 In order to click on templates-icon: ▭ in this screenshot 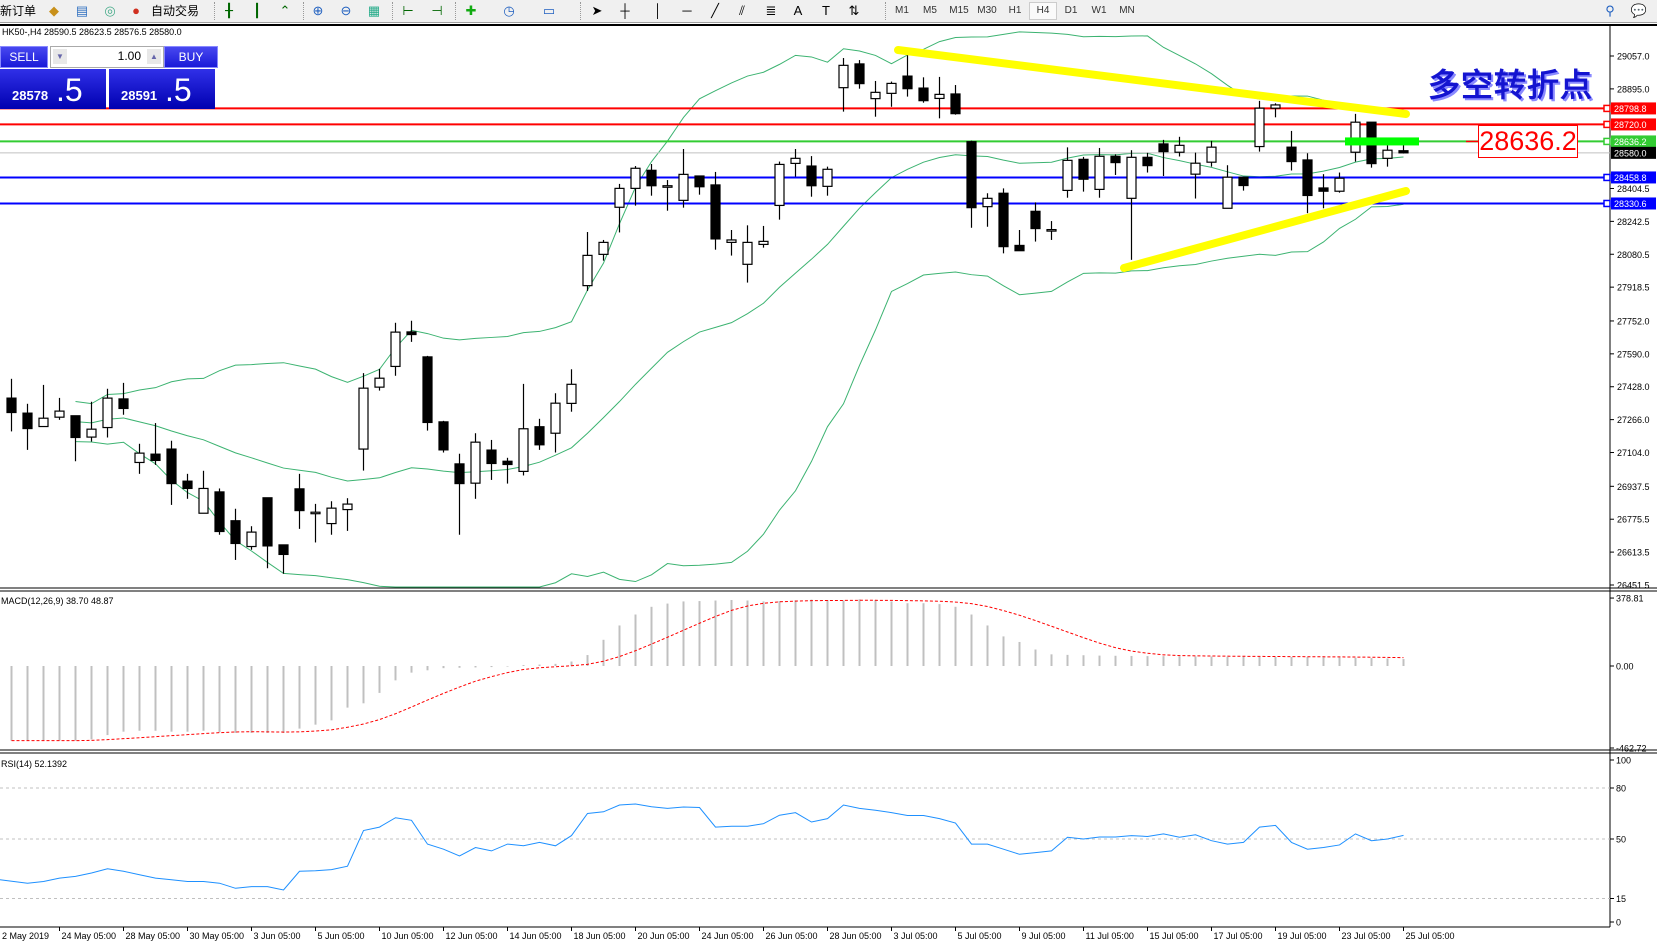, I will do `click(549, 10)`.